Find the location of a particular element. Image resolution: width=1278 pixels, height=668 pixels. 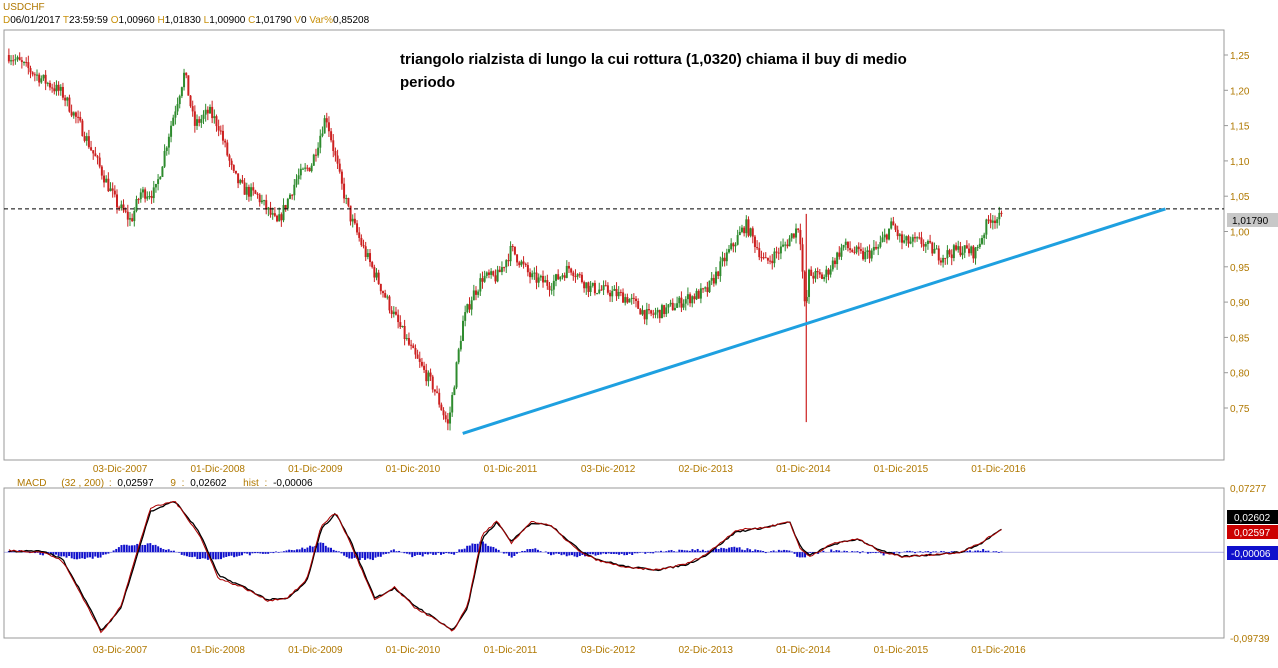

signal-key: 9 is located at coordinates (173, 483).